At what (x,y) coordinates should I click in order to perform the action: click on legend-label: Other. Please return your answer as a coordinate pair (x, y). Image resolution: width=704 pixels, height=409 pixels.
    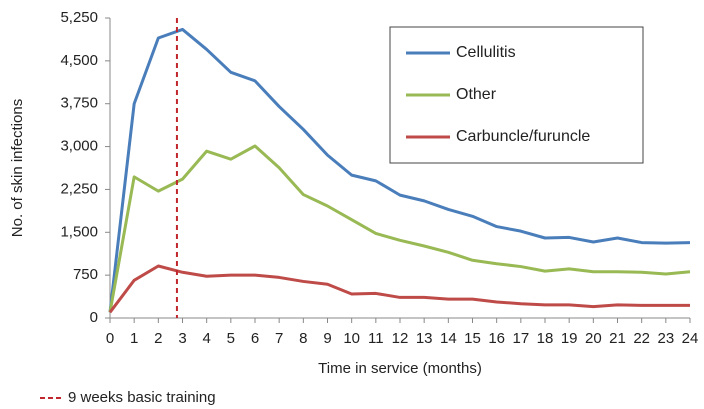
    Looking at the image, I should click on (476, 94).